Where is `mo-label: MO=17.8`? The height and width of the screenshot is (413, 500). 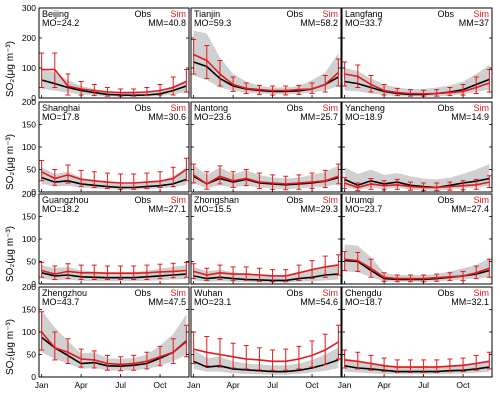
mo-label: MO=17.8 is located at coordinates (60, 117).